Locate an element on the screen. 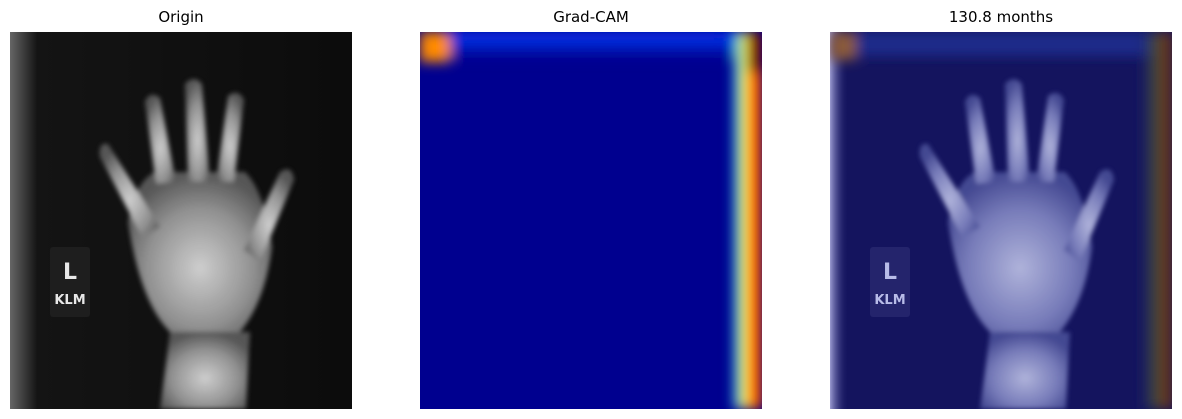  panel-title-gradcam: Grad-CAM is located at coordinates (591, 17).